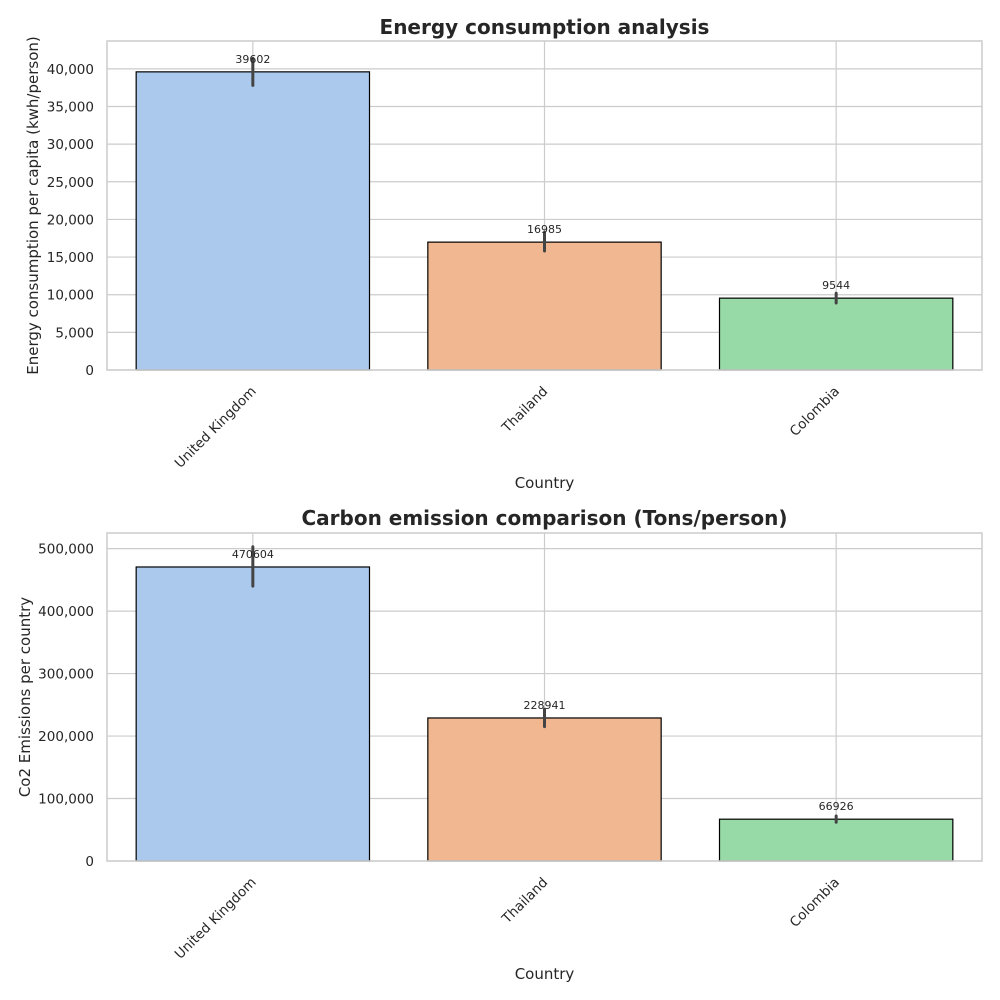 The height and width of the screenshot is (1000, 1000). What do you see at coordinates (70, 258) in the screenshot?
I see `y-tick-label: 15,000` at bounding box center [70, 258].